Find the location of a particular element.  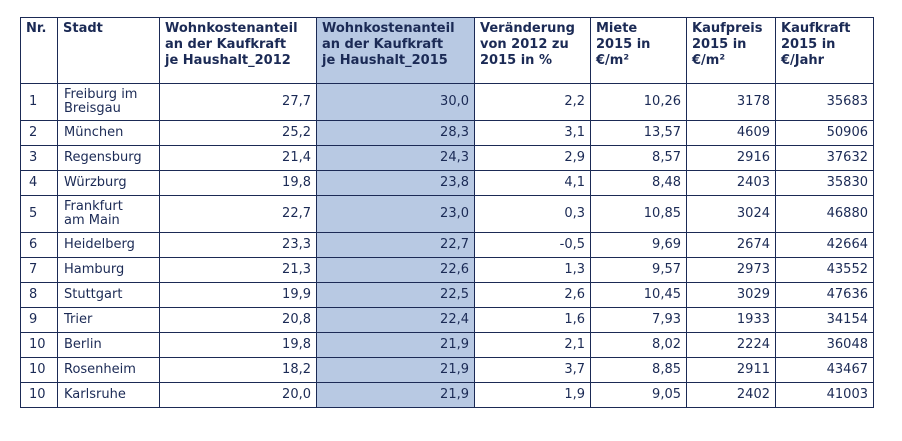

cell-share-2012: 27,7 is located at coordinates (238, 102).